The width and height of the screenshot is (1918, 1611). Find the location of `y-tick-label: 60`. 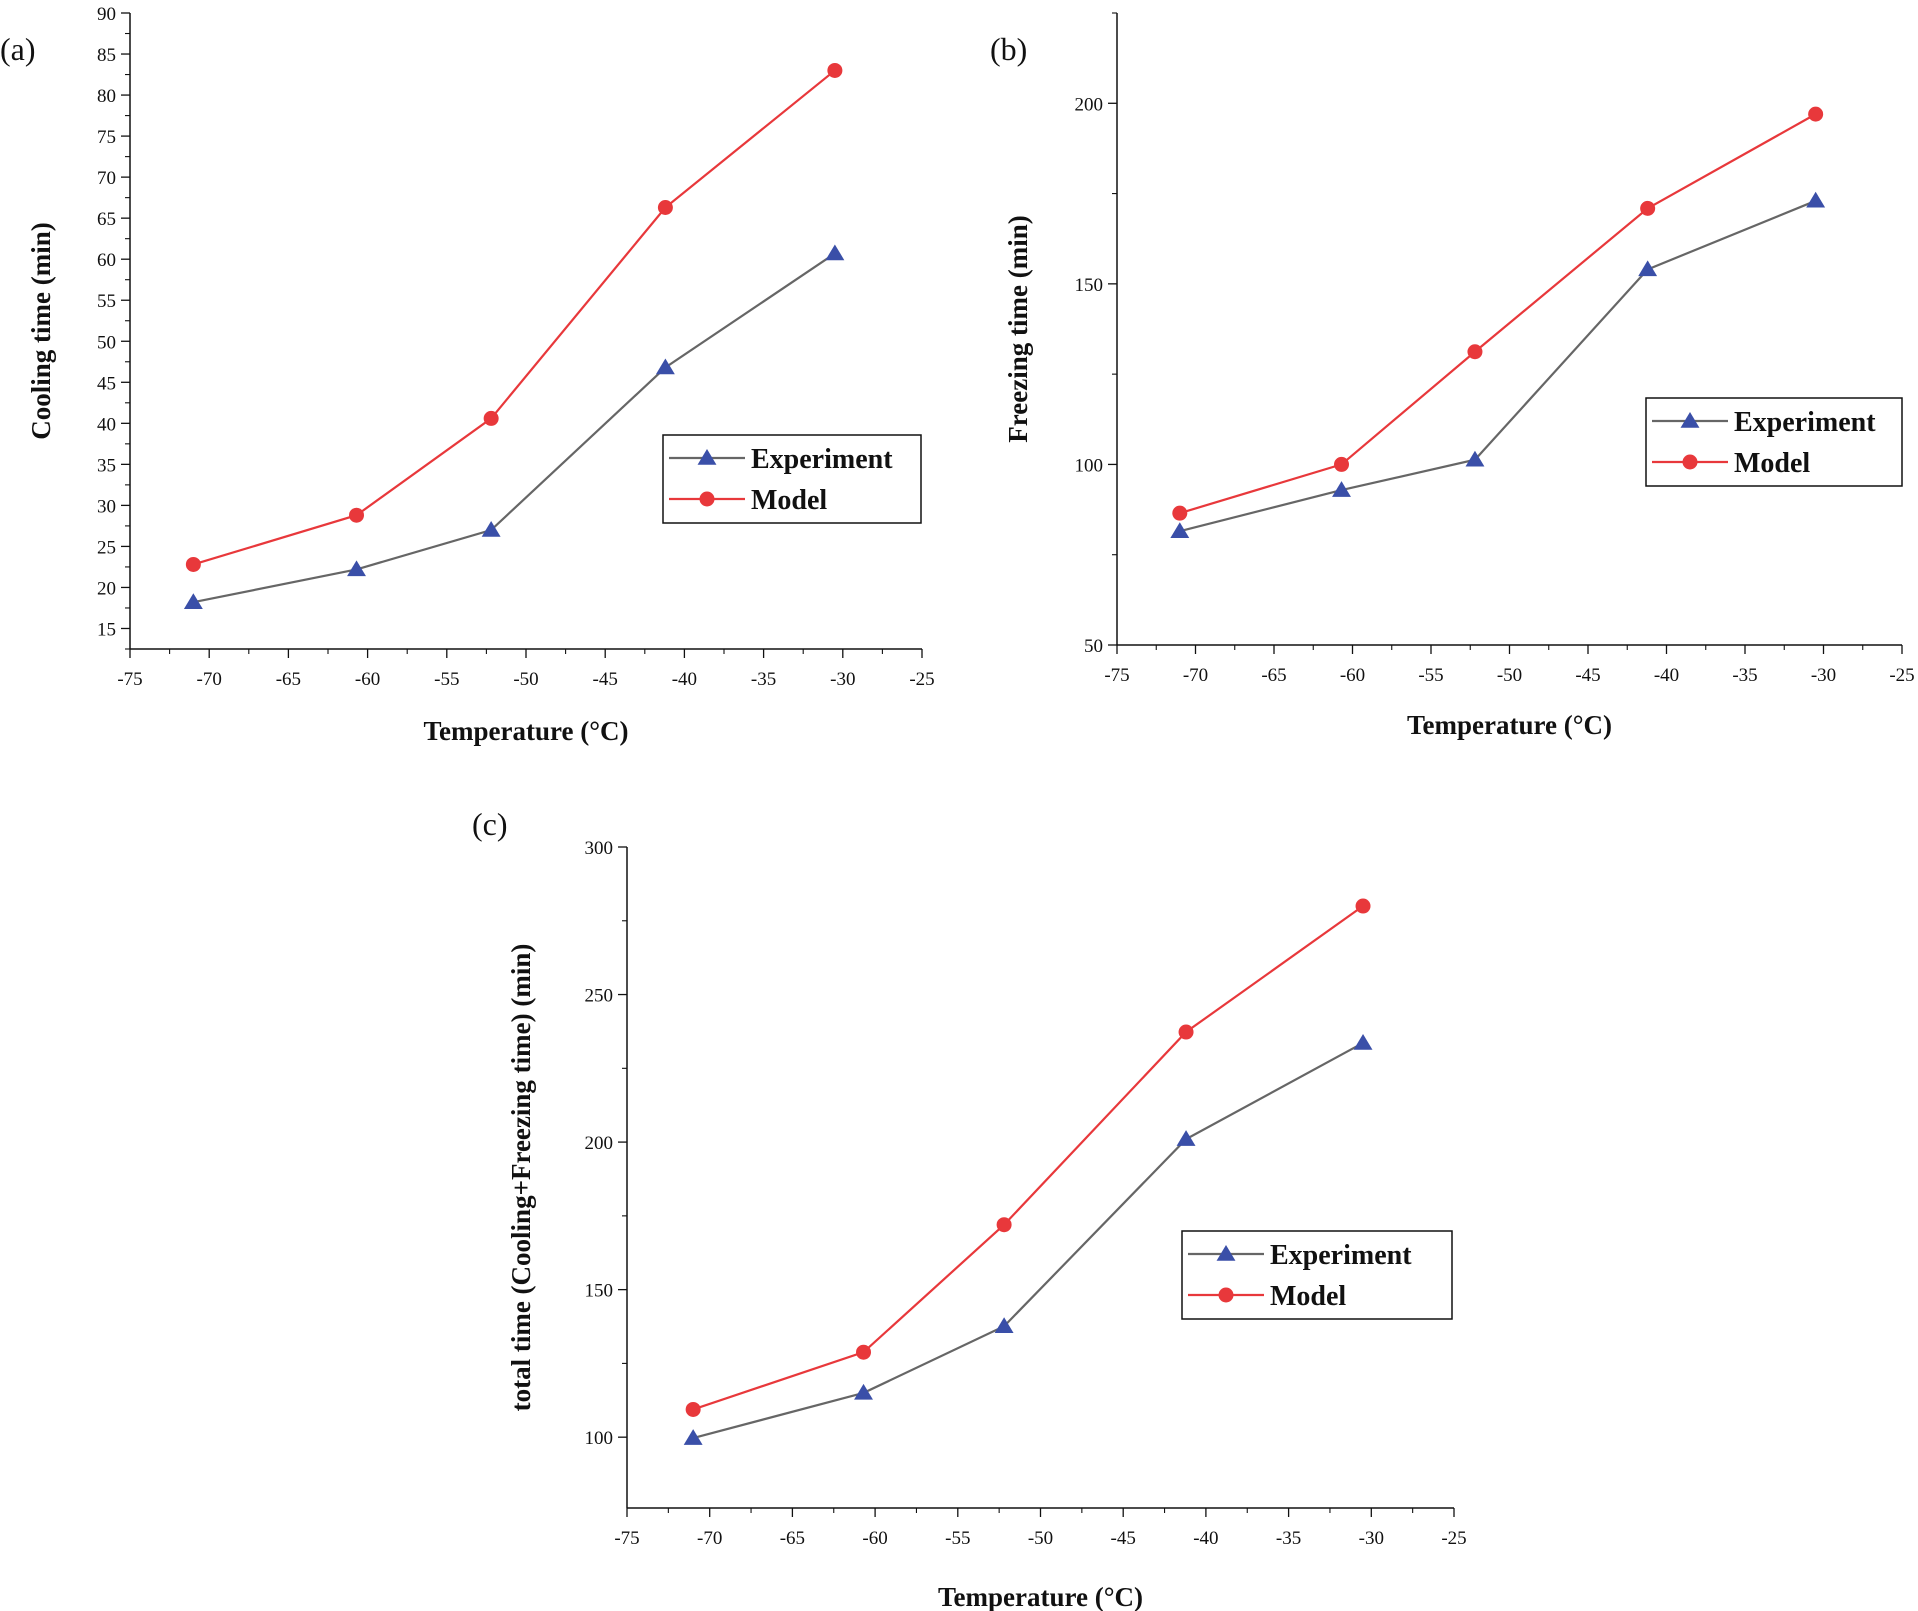

y-tick-label: 60 is located at coordinates (106, 260).